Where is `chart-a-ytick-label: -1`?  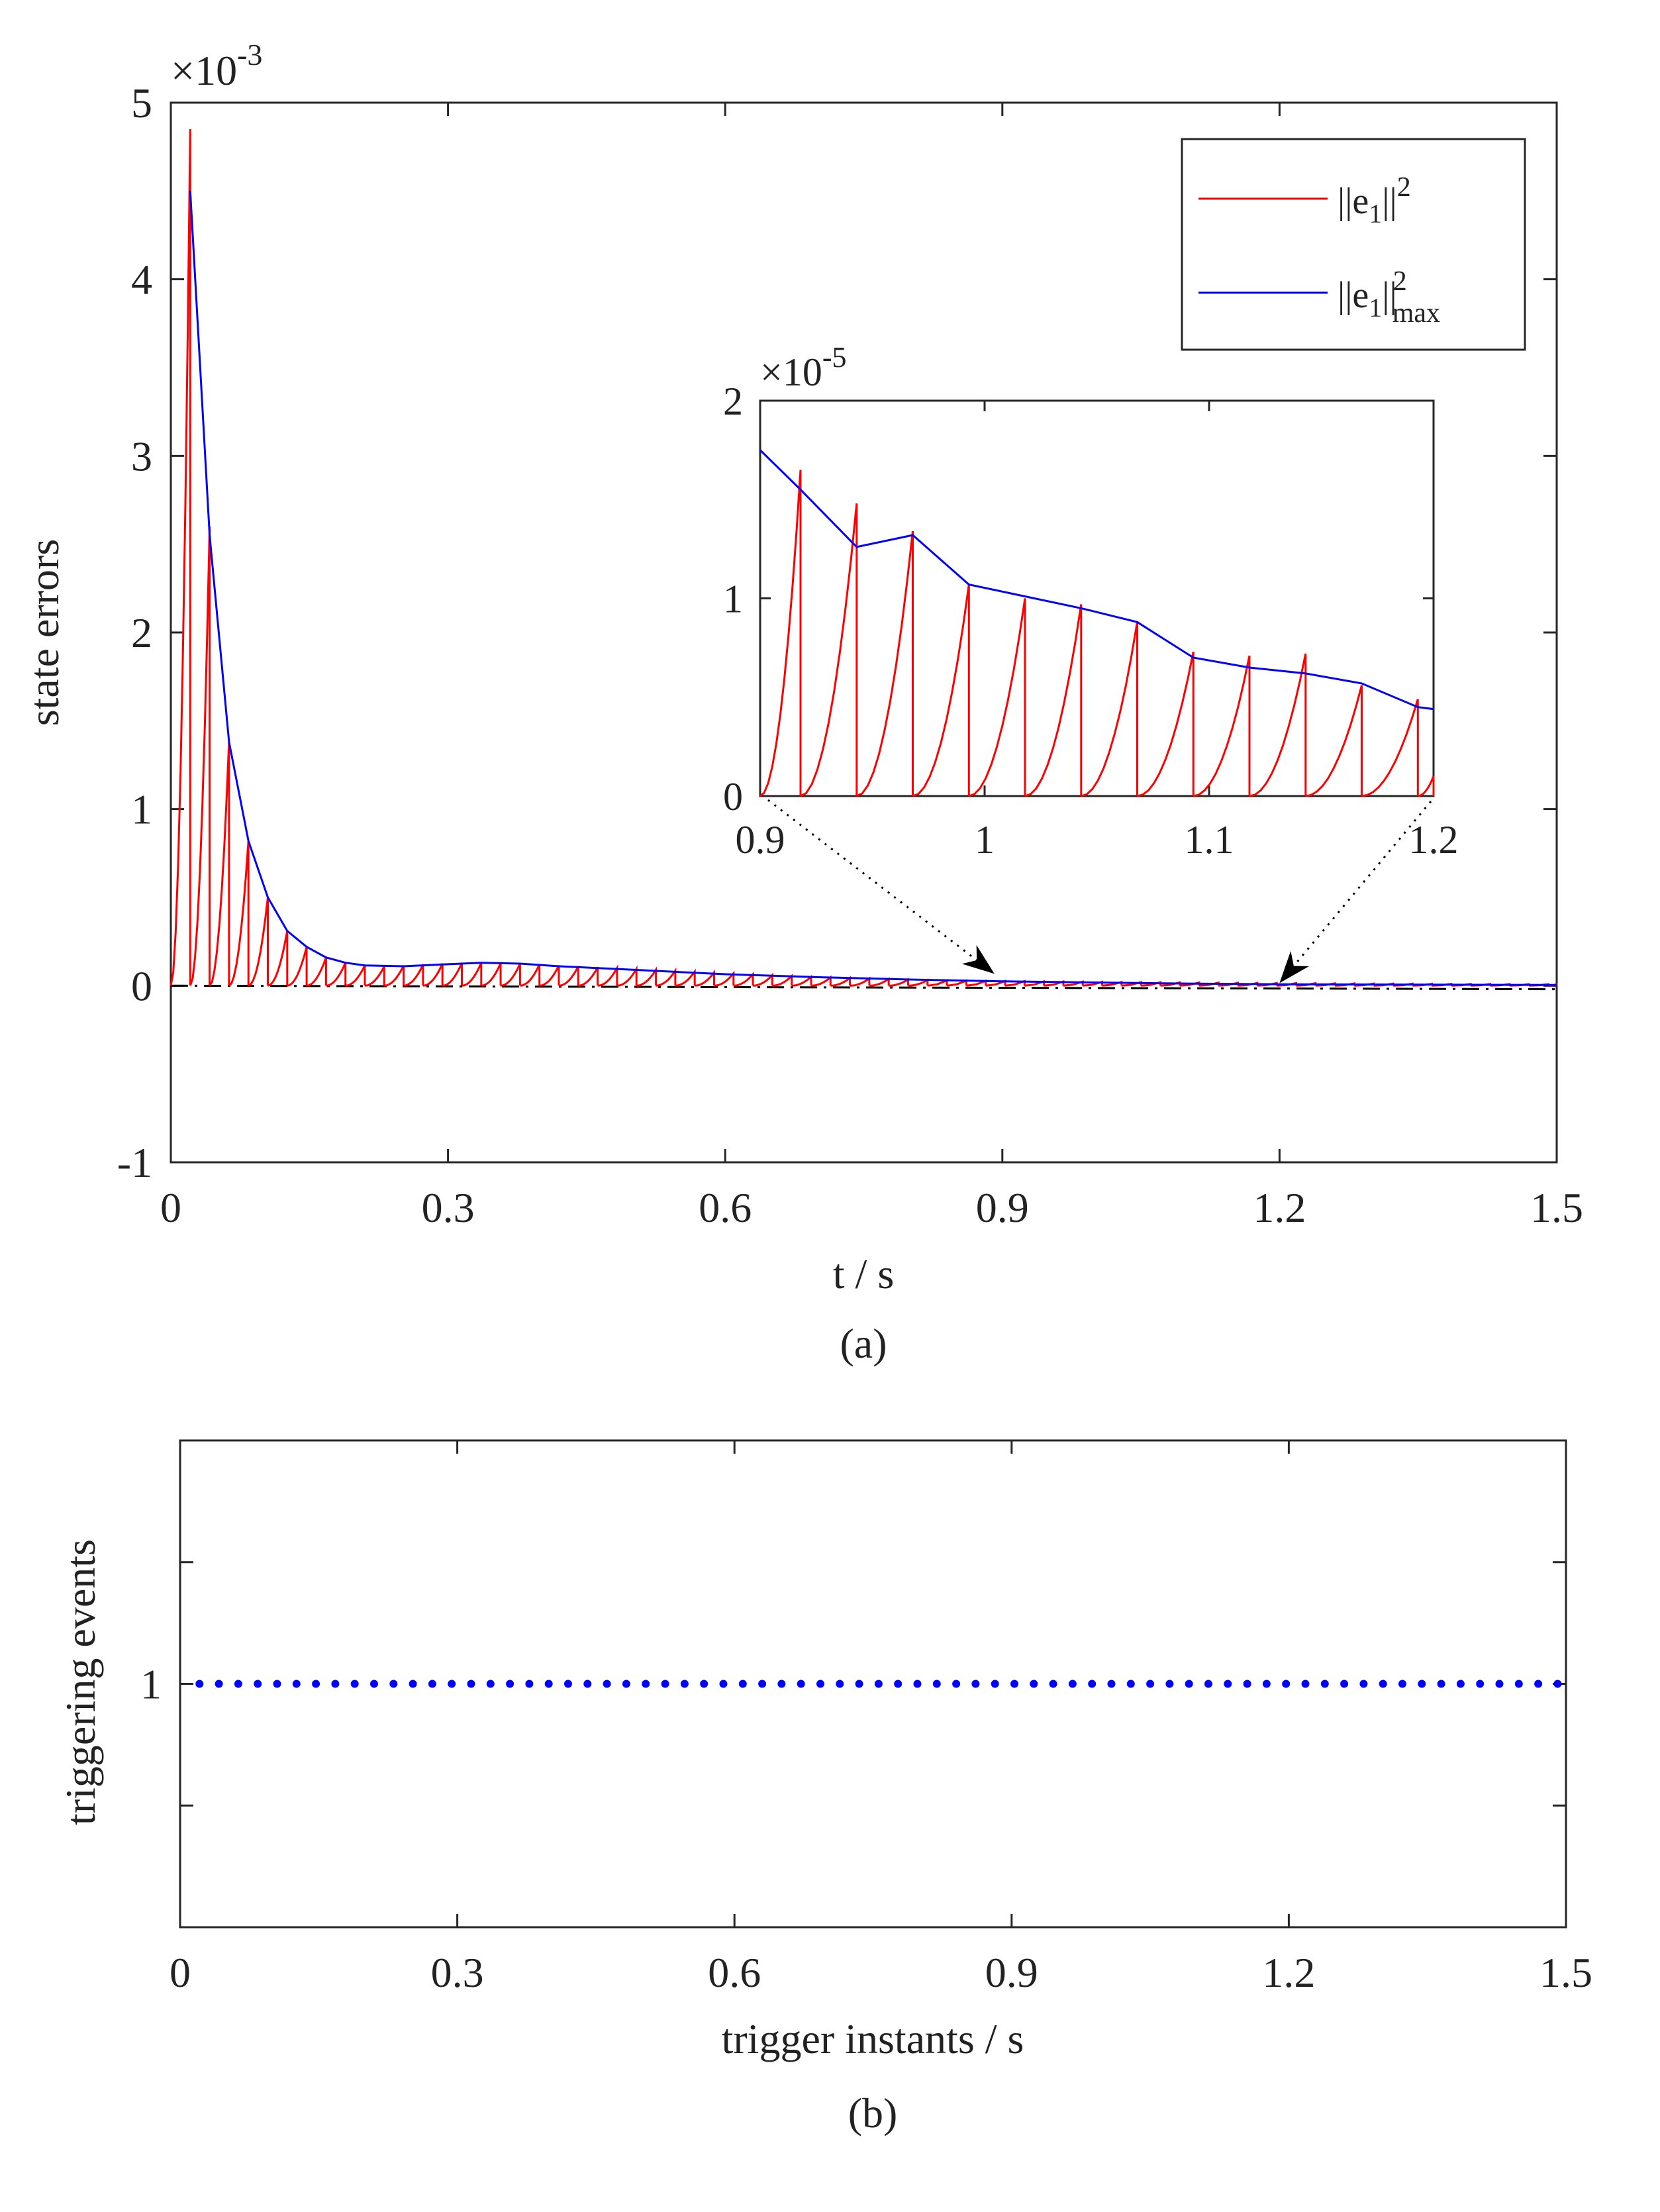 chart-a-ytick-label: -1 is located at coordinates (134, 1162).